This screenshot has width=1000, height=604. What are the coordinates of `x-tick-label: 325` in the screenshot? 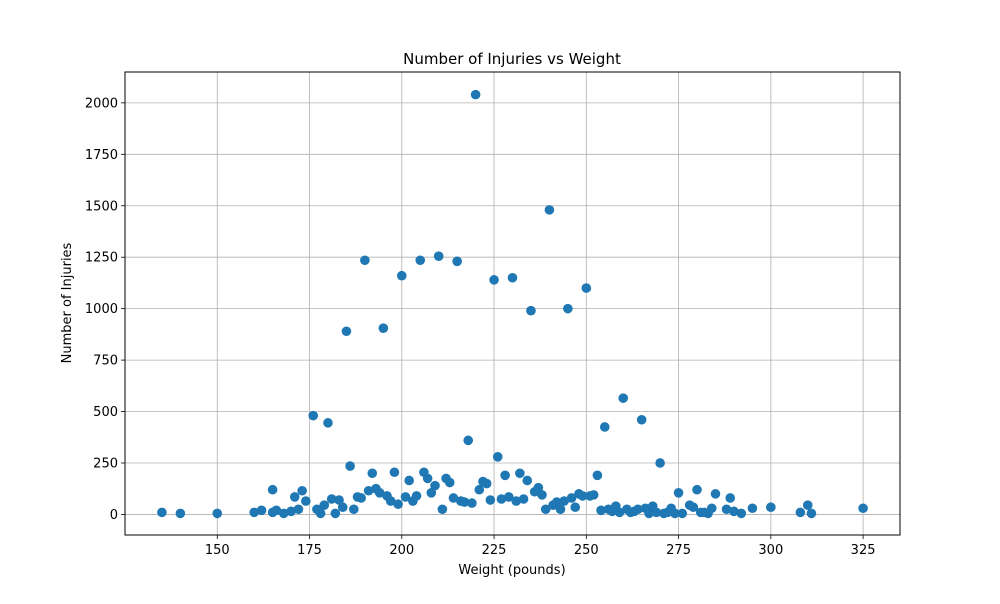 It's located at (863, 550).